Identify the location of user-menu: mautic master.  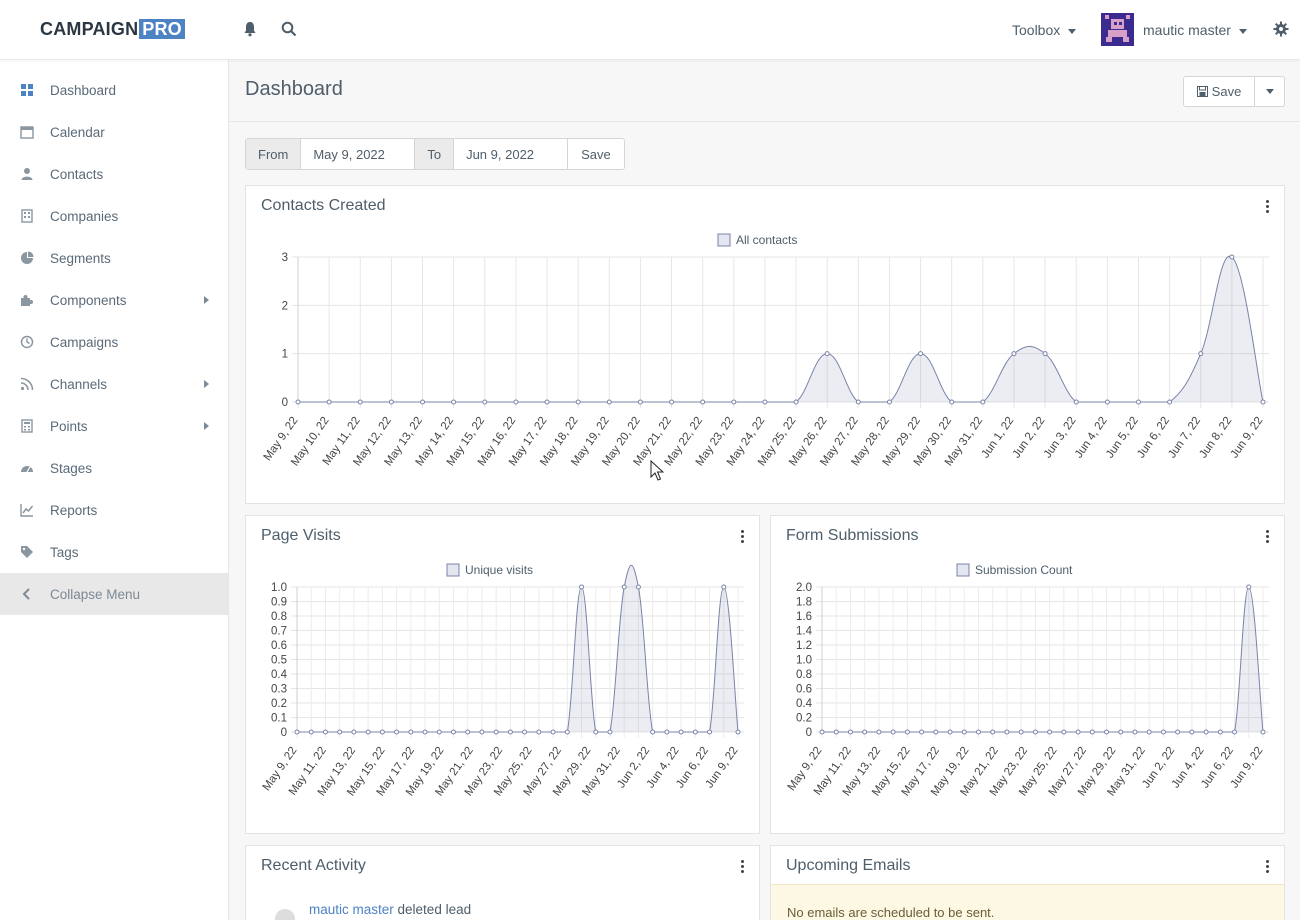
(1195, 30).